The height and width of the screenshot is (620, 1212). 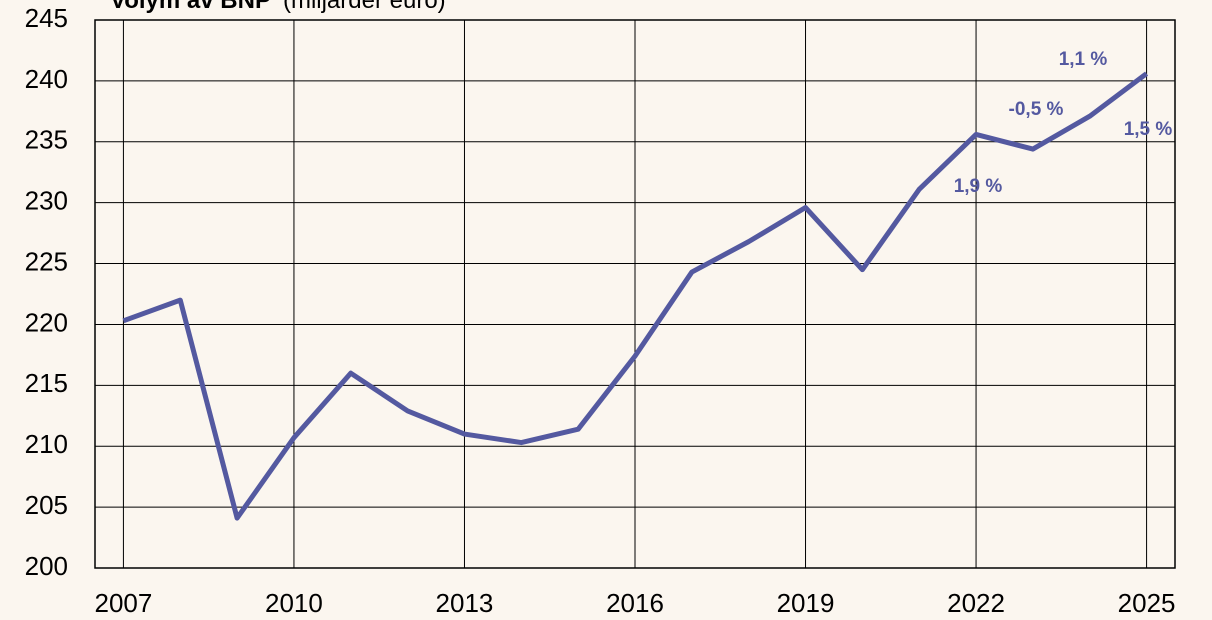 I want to click on x-tick-label: 2016, so click(x=635, y=603).